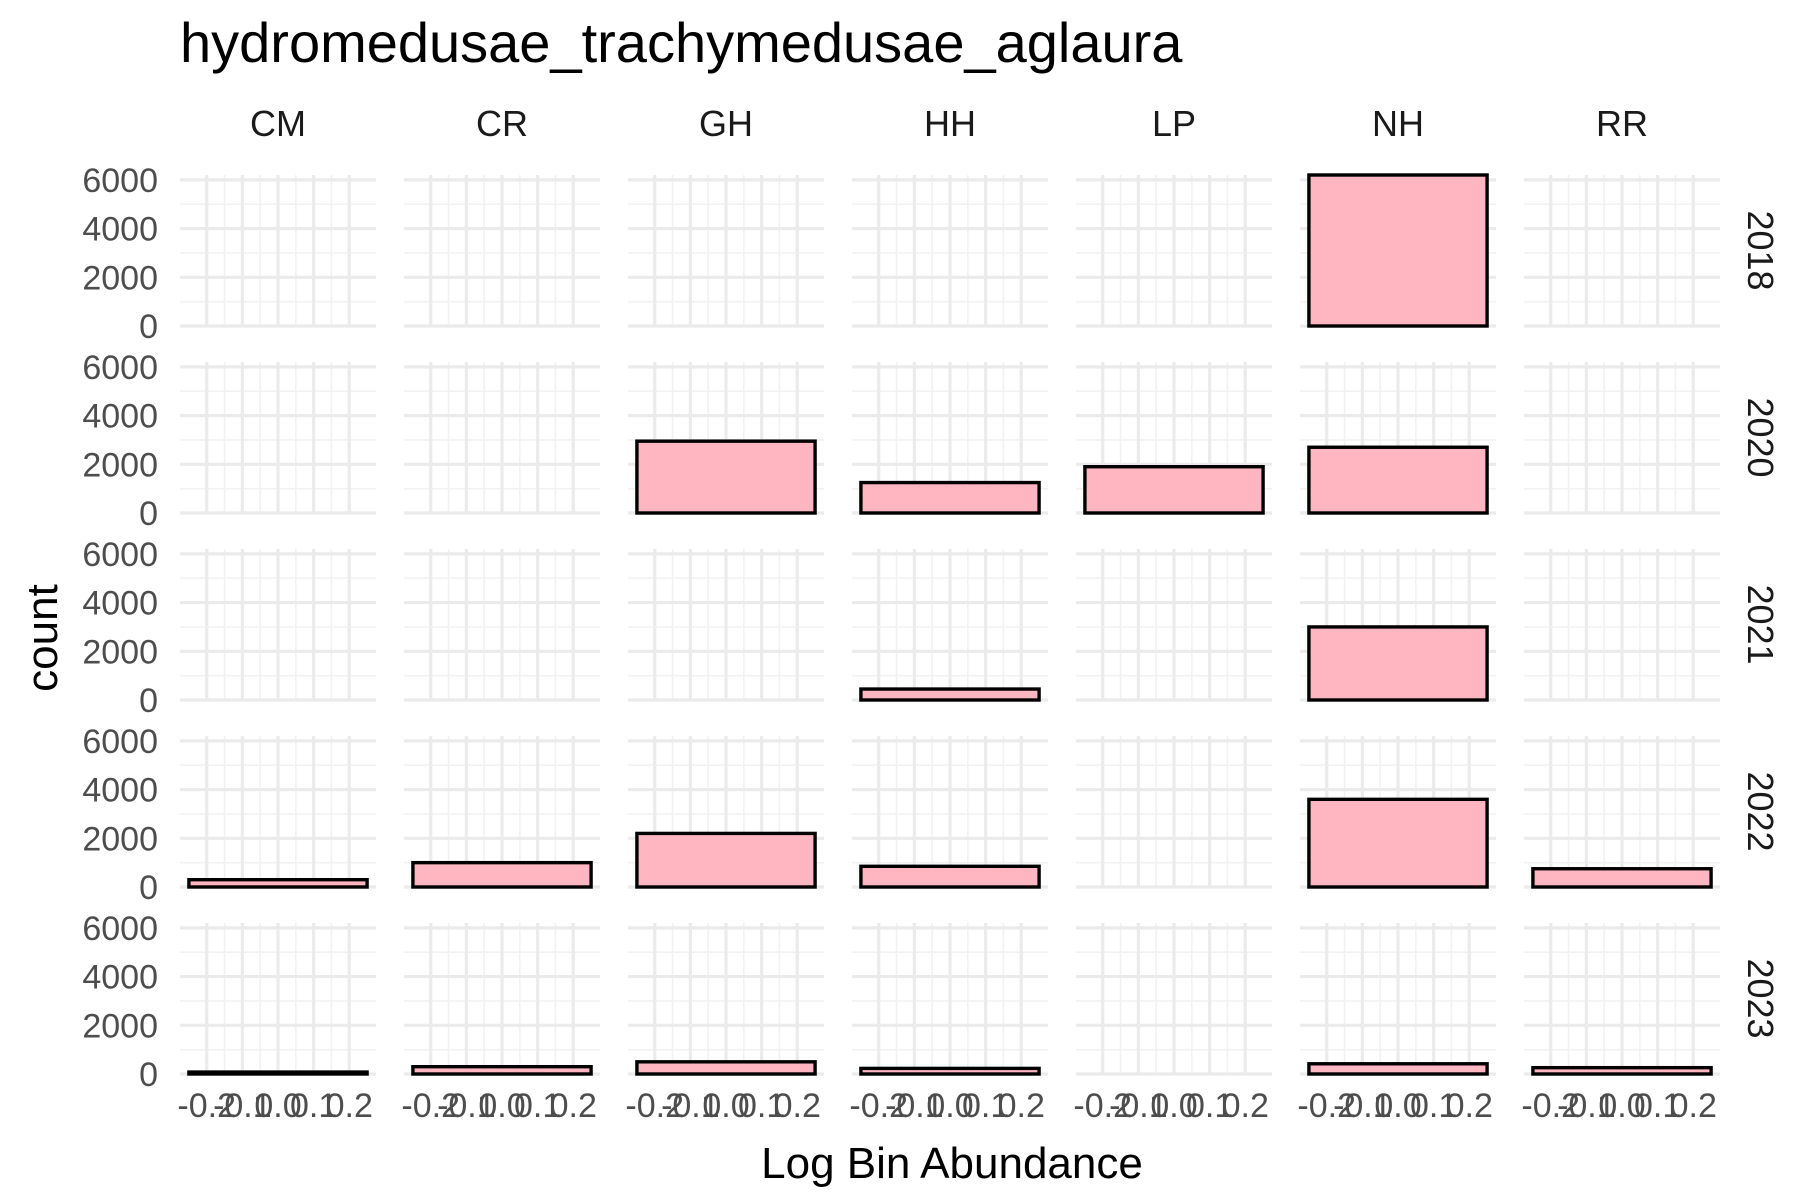  I want to click on facet-panel-lp-2021, so click(1174, 625).